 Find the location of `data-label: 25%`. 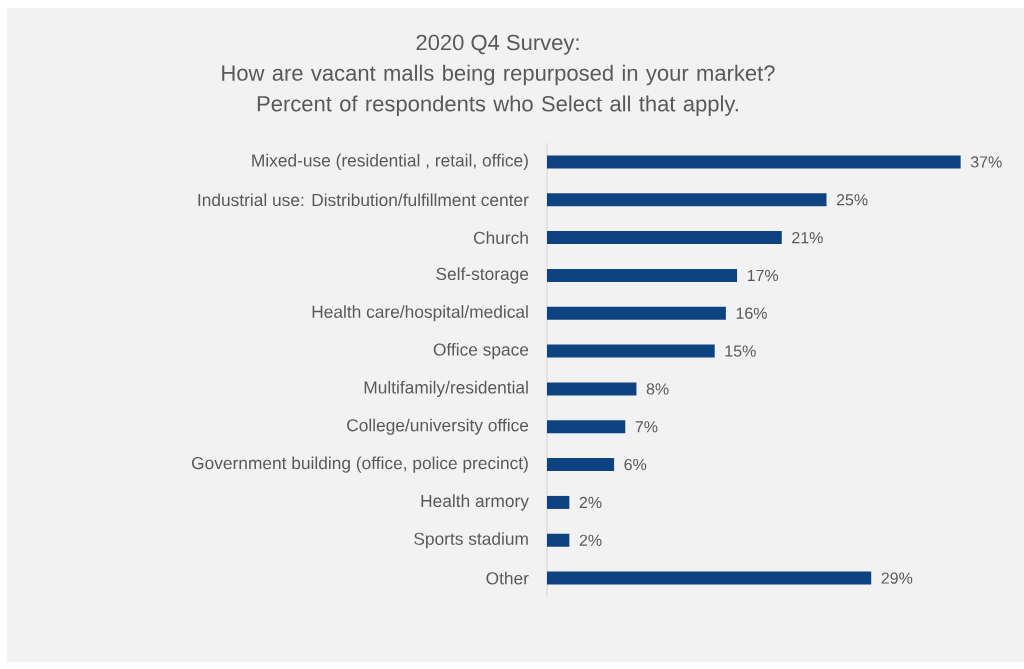

data-label: 25% is located at coordinates (852, 200).